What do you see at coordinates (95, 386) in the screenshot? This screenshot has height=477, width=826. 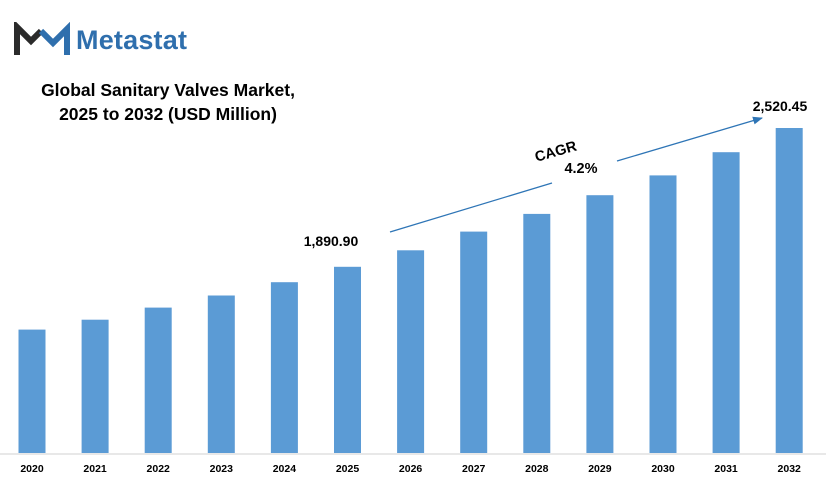 I see `bar-2021` at bounding box center [95, 386].